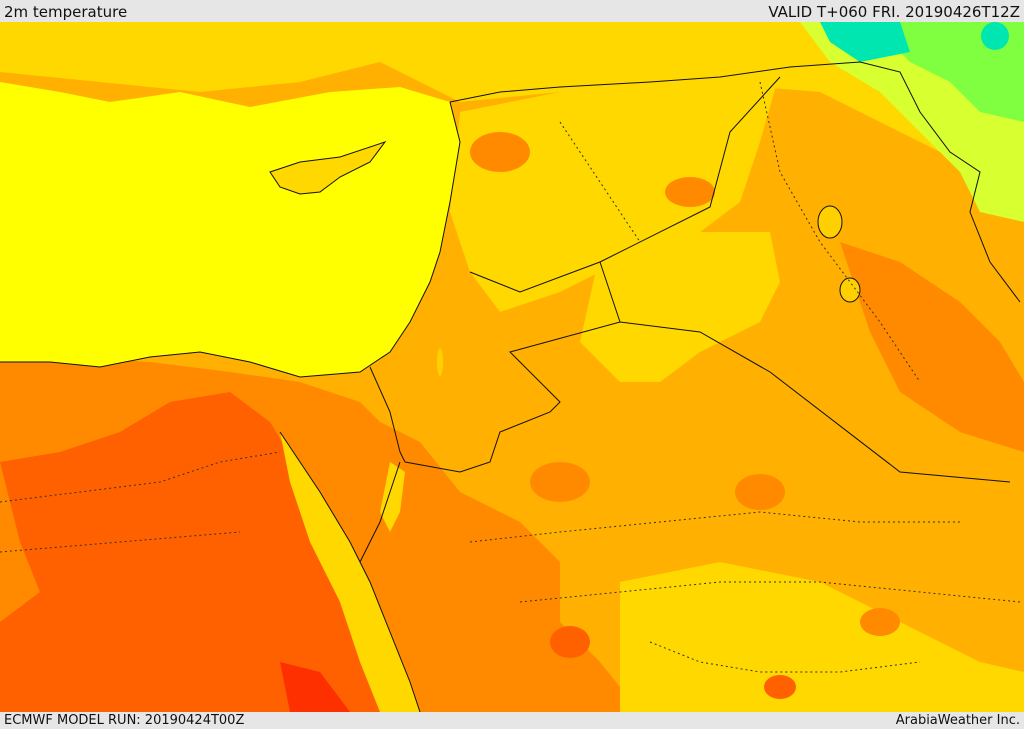 This screenshot has height=729, width=1024. Describe the element at coordinates (124, 720) in the screenshot. I see `model-run: ECMWF MODEL RUN: 20190424T00Z` at that location.